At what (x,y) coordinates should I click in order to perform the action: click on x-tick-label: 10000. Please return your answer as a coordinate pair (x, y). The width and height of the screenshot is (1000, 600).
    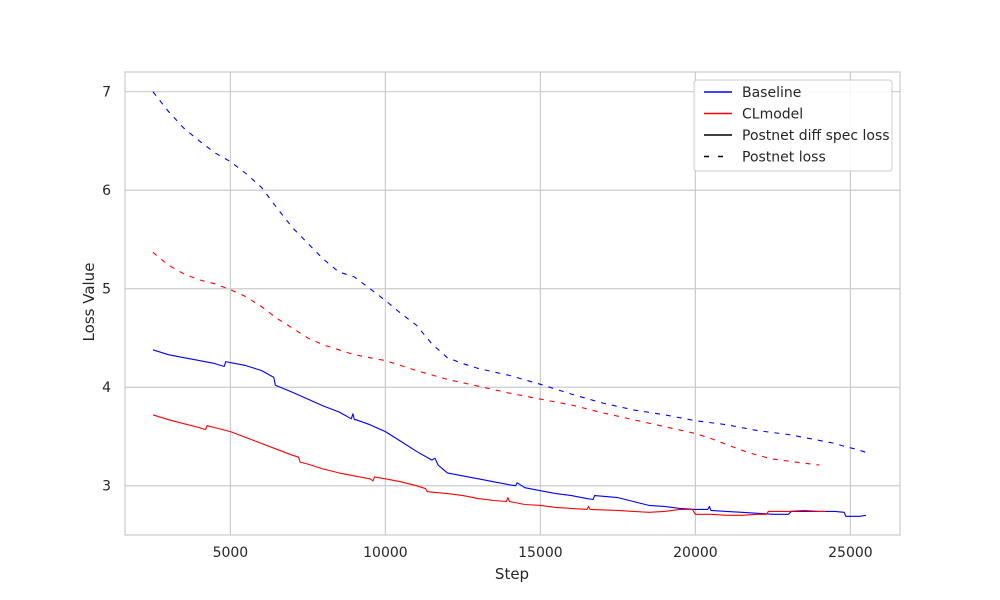
    Looking at the image, I should click on (385, 553).